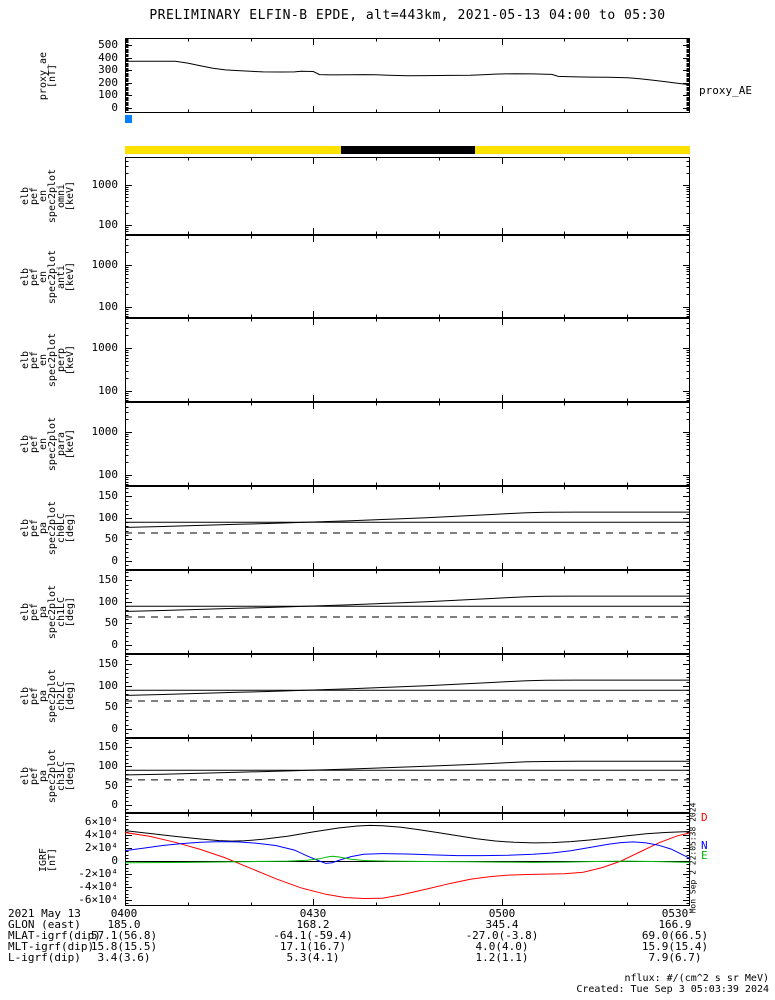 The image size is (775, 1000). What do you see at coordinates (407, 834) in the screenshot?
I see `series-B-total` at bounding box center [407, 834].